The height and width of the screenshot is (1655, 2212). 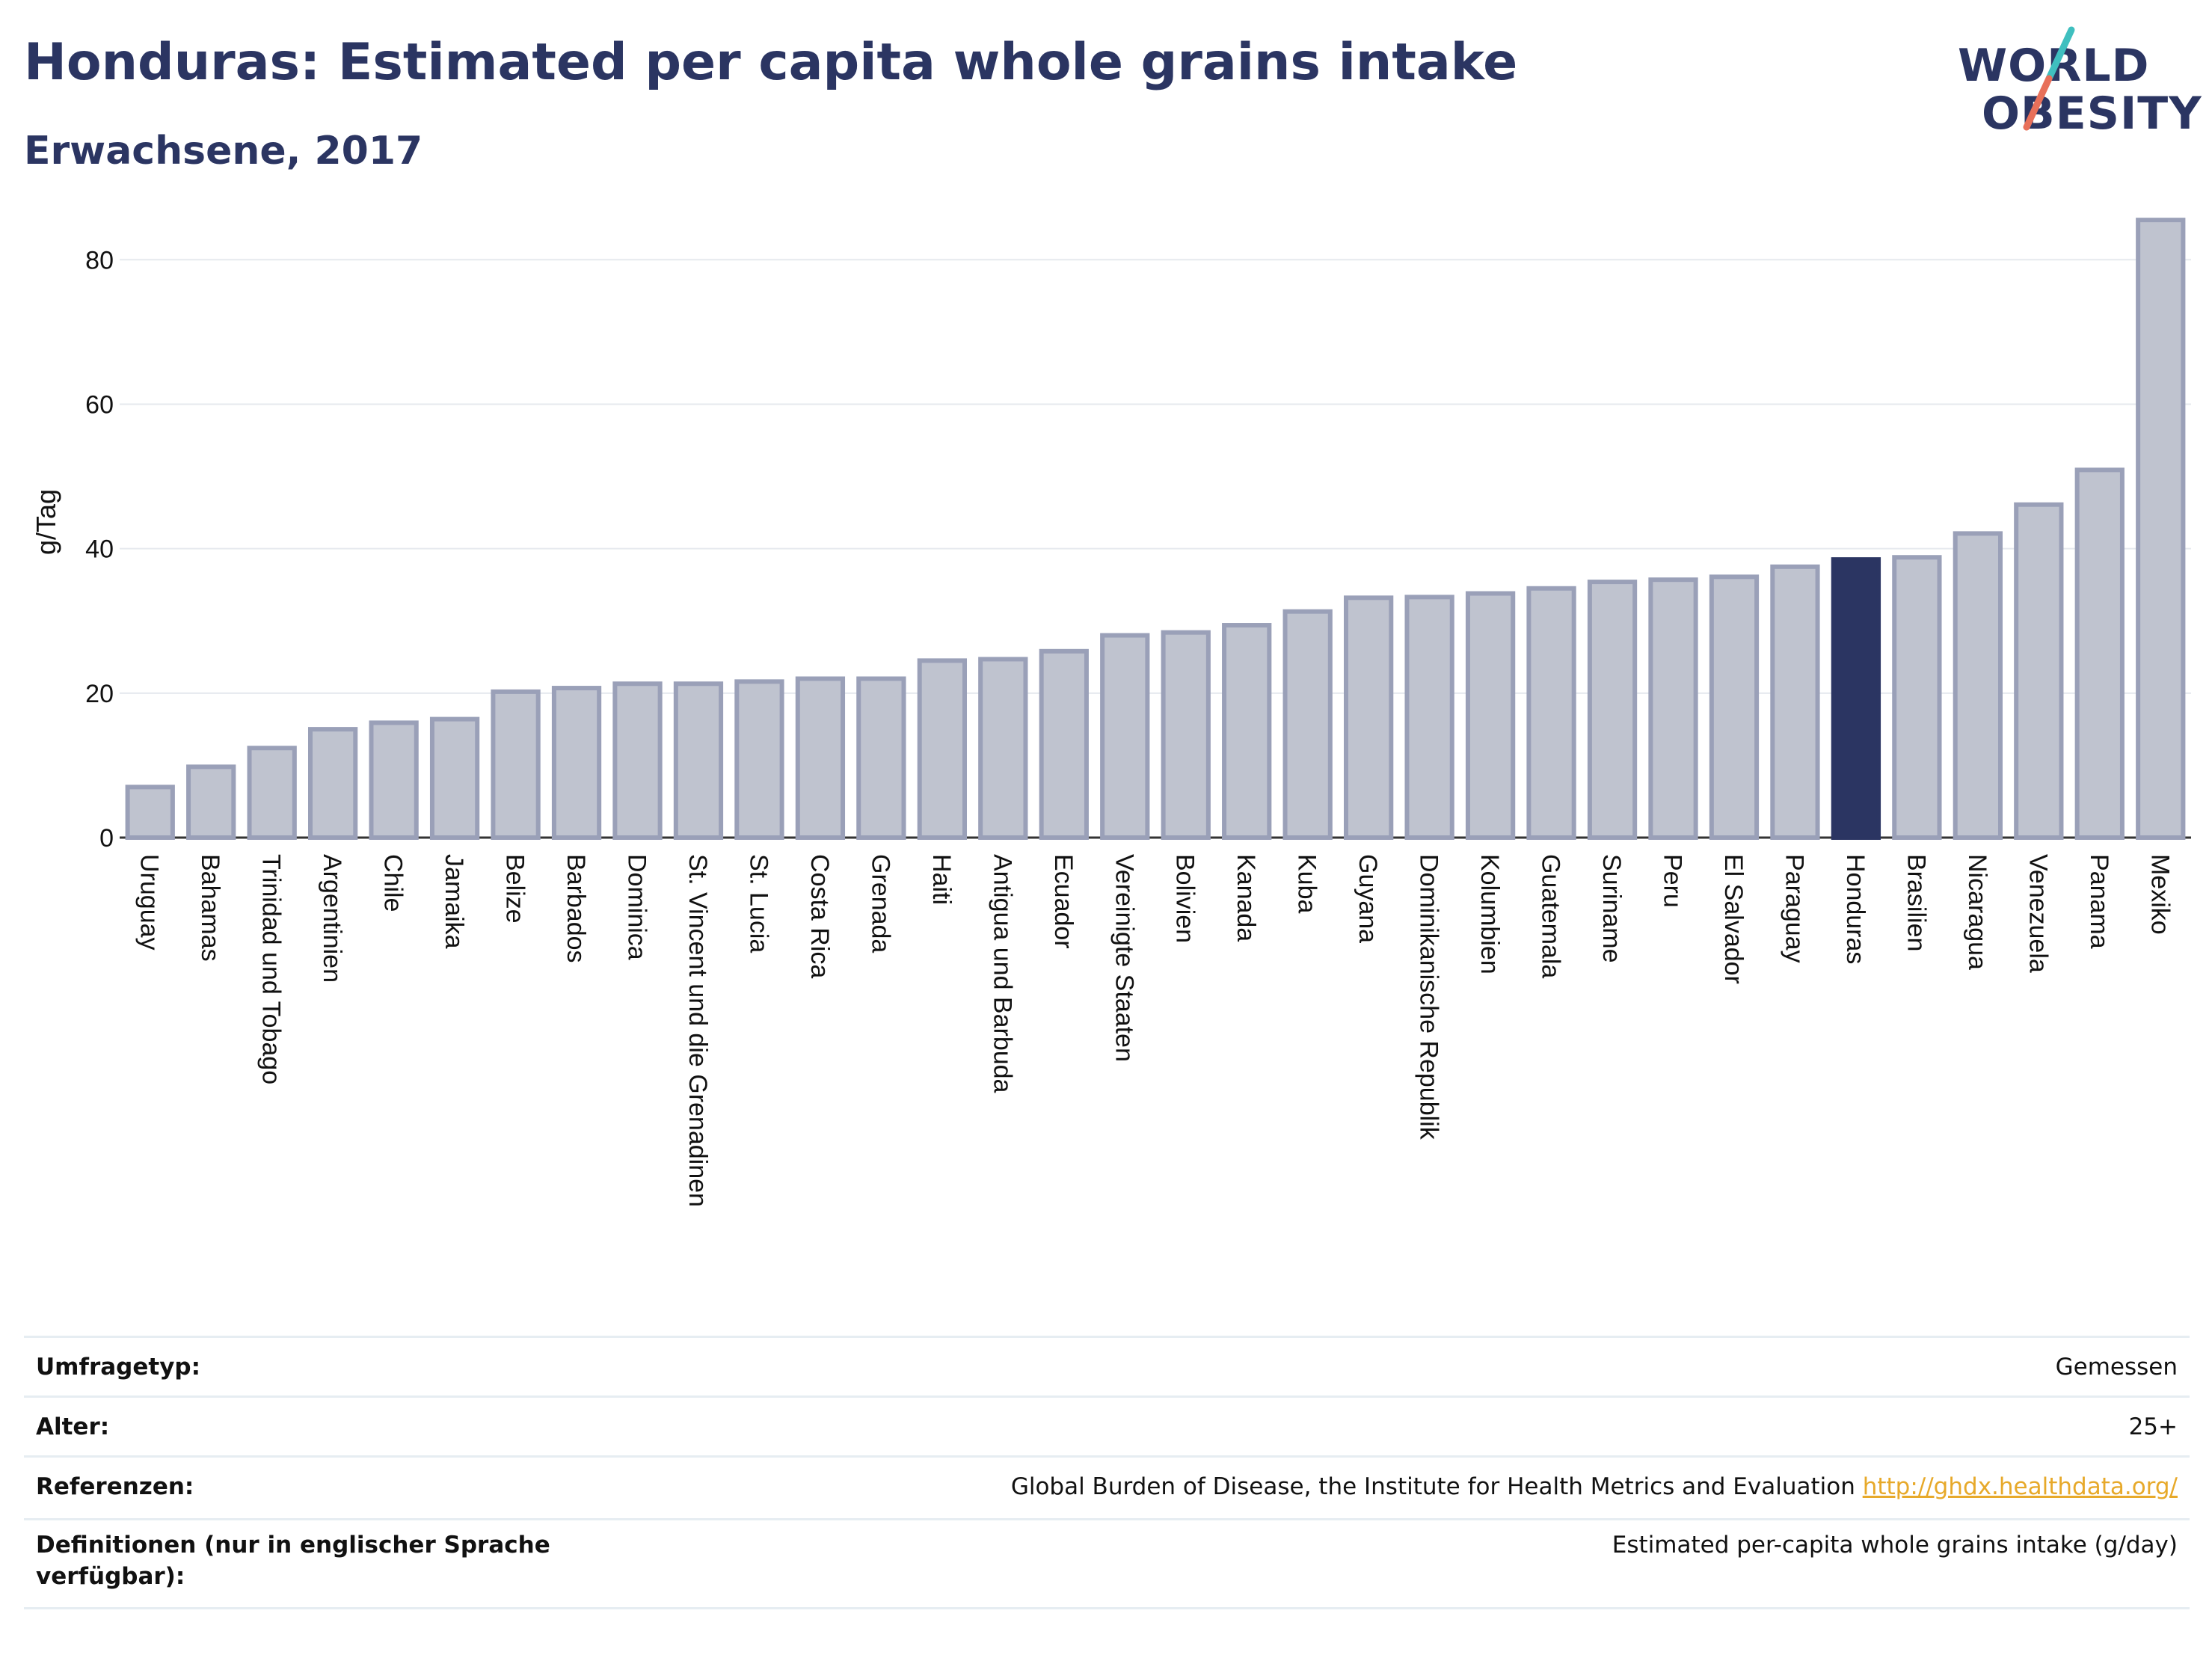 I want to click on bar-peru, so click(x=1673, y=709).